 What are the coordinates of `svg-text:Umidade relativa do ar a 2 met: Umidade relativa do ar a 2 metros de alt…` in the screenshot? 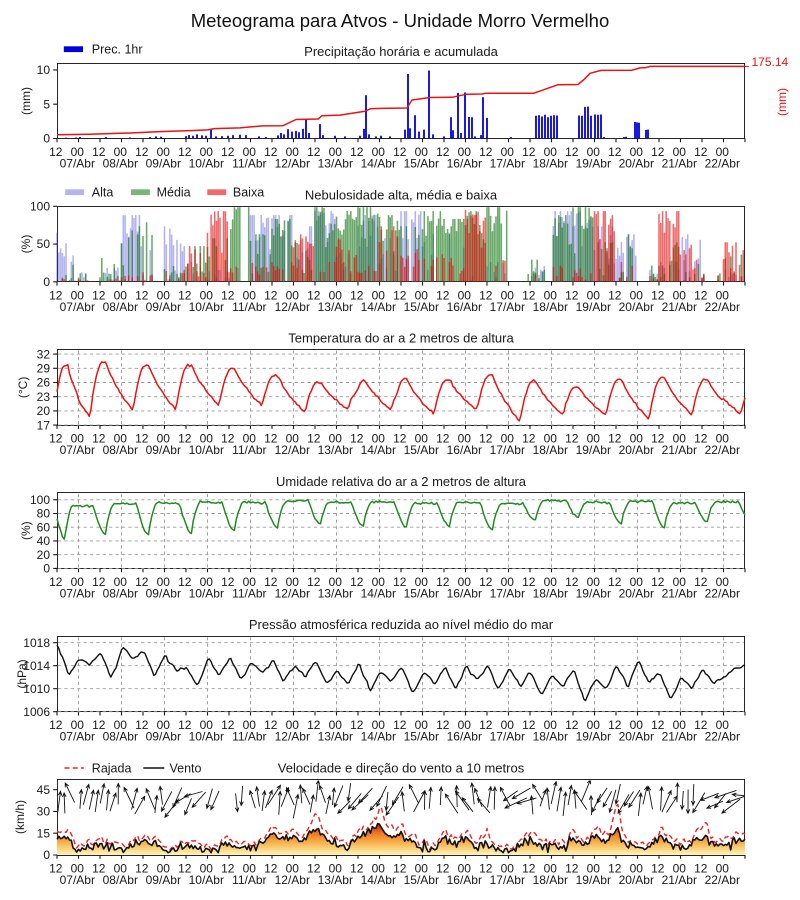 It's located at (401, 481).